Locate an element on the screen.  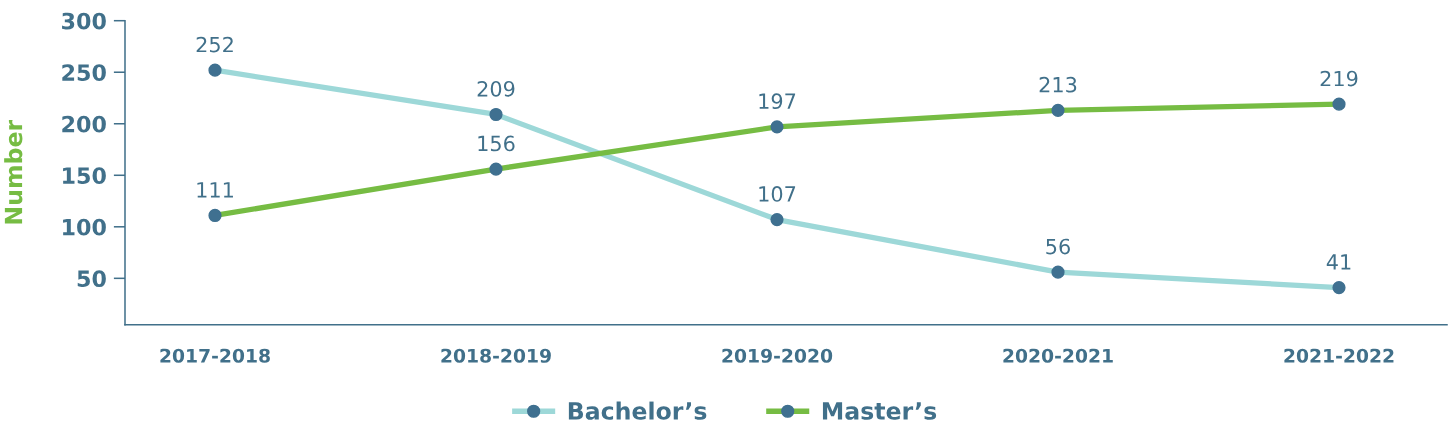
y-tick-label: 250 is located at coordinates (84, 72).